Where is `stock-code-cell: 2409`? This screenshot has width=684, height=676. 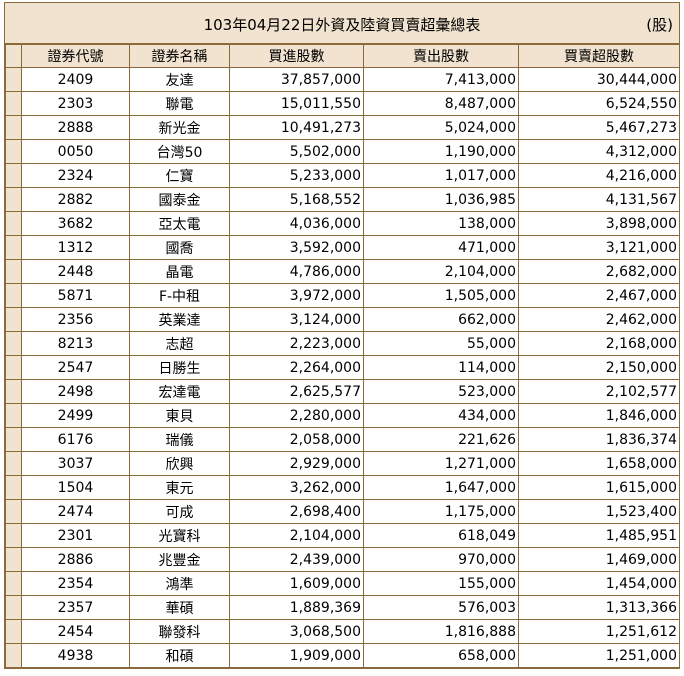
stock-code-cell: 2409 is located at coordinates (75, 79).